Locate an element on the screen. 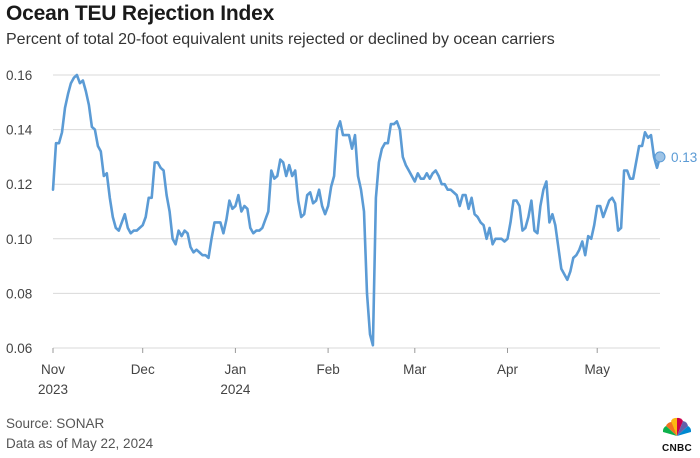  x-tick-label: Apr is located at coordinates (508, 369).